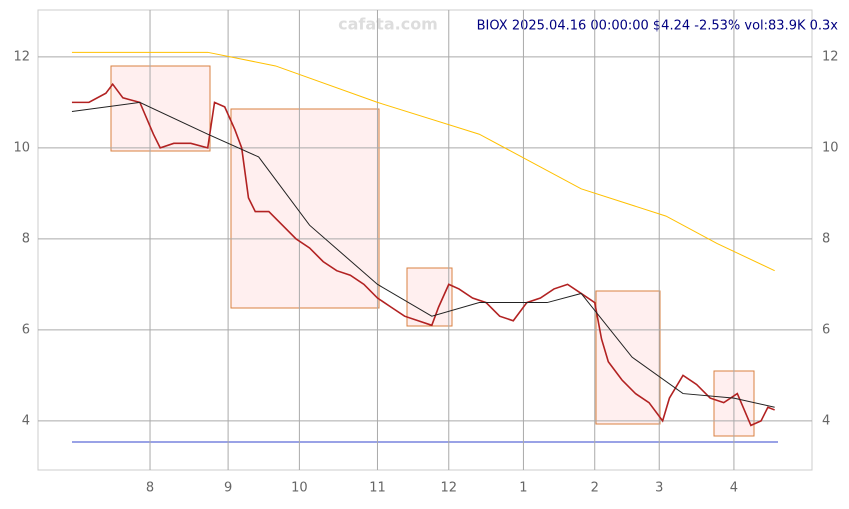 The height and width of the screenshot is (509, 849). What do you see at coordinates (150, 488) in the screenshot?
I see `x-tick-label: 8` at bounding box center [150, 488].